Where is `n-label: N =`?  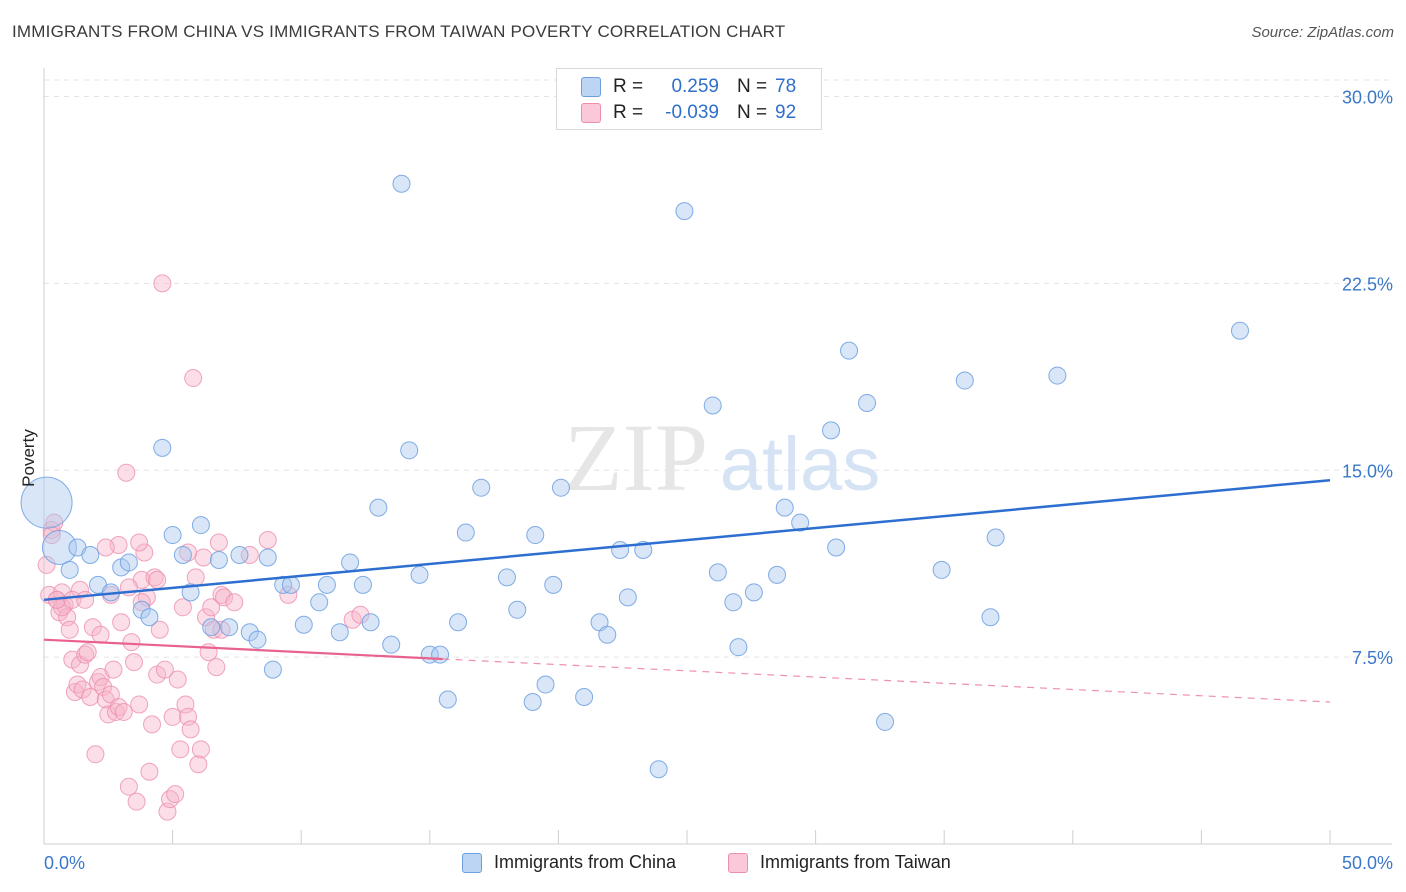 n-label: N = is located at coordinates (752, 112).